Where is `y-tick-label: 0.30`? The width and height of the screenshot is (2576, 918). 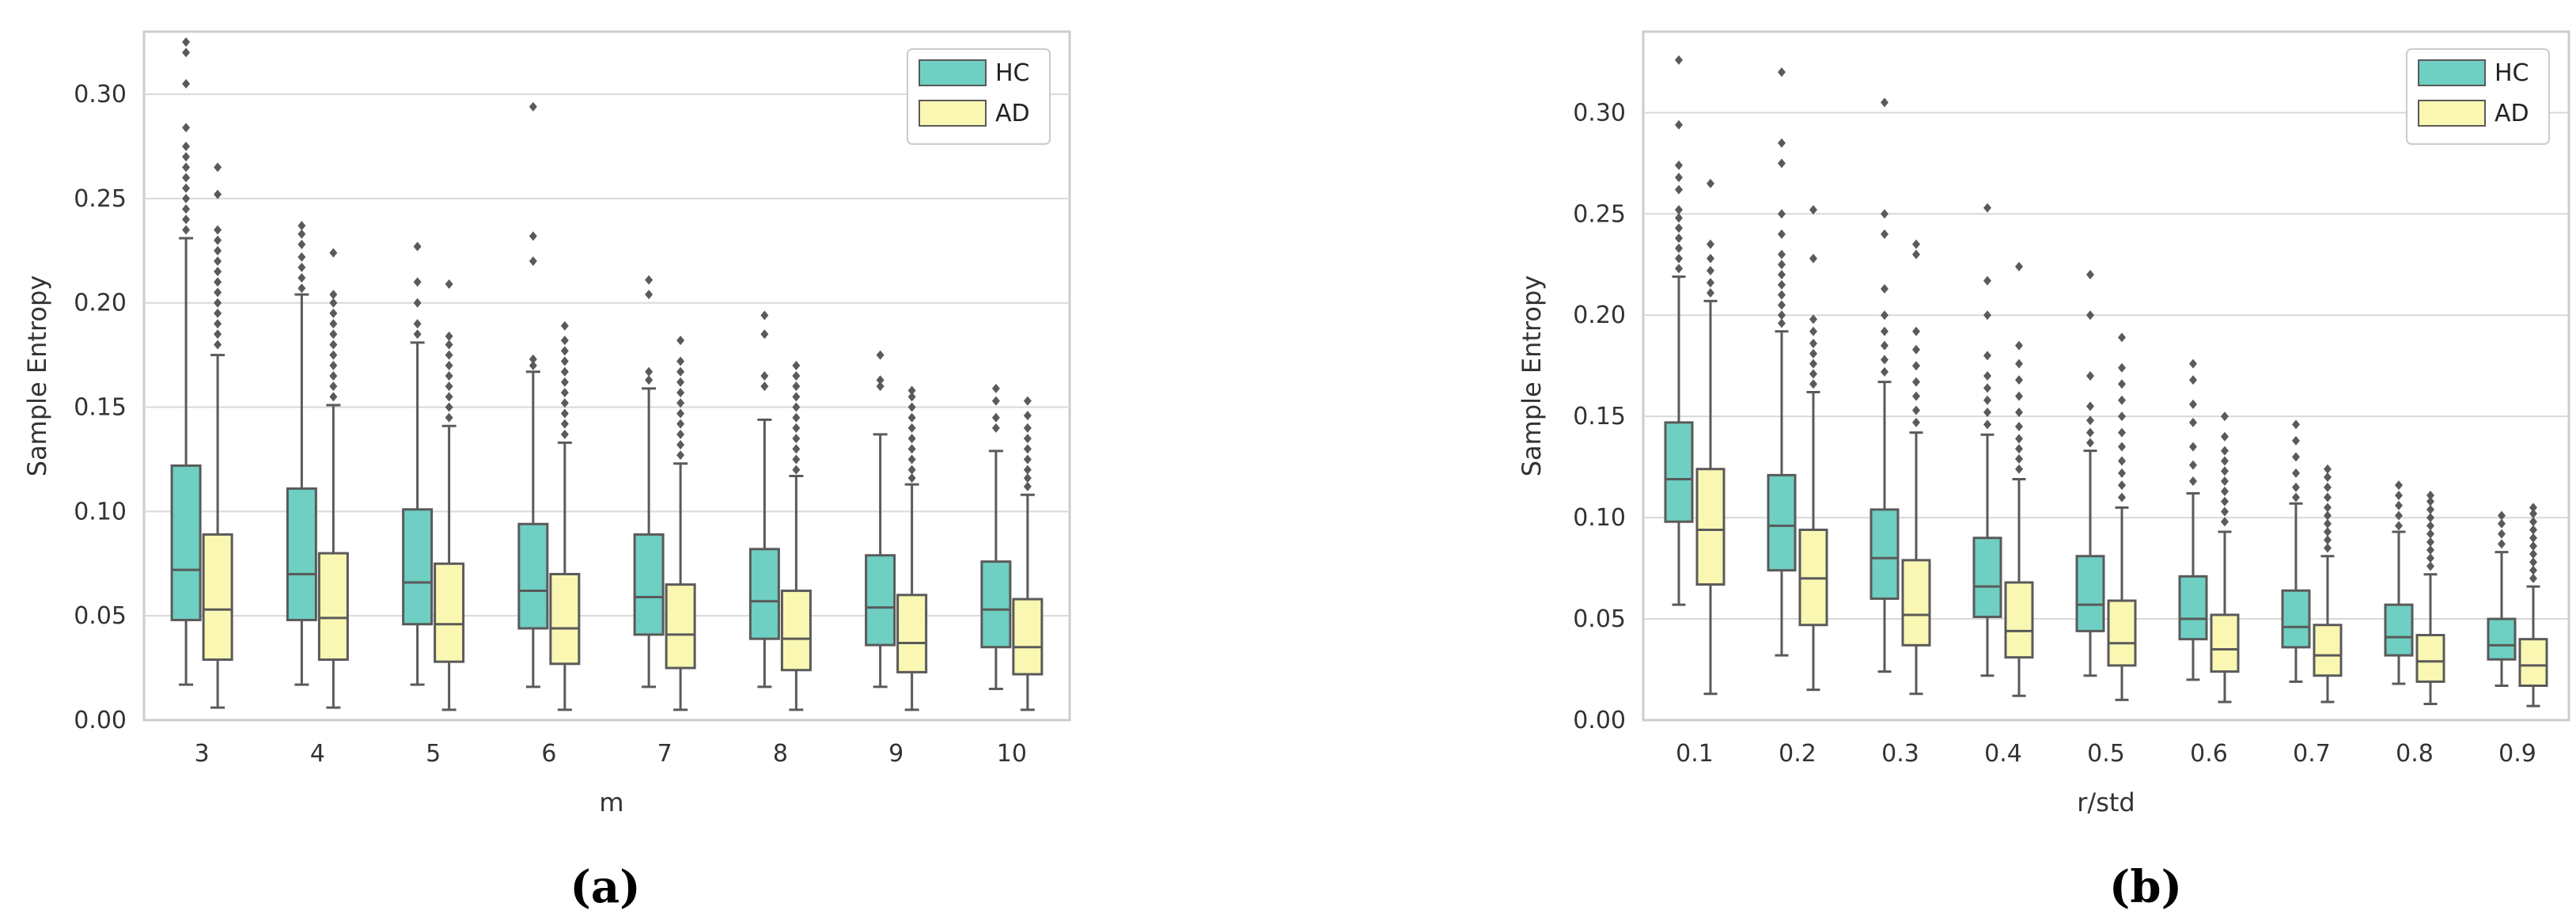 y-tick-label: 0.30 is located at coordinates (100, 94).